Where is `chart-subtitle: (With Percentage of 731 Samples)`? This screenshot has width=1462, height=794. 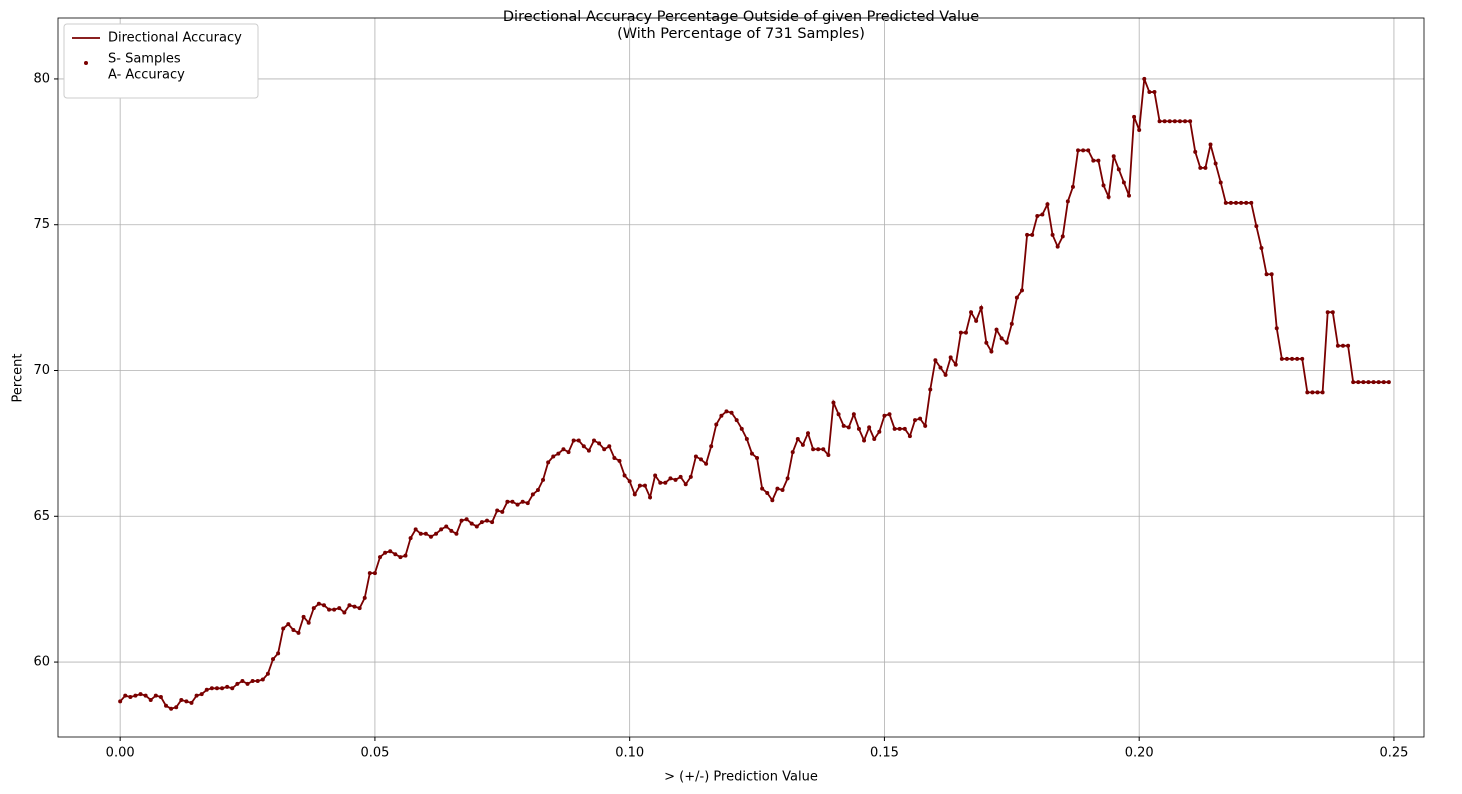
chart-subtitle: (With Percentage of 731 Samples) is located at coordinates (741, 34).